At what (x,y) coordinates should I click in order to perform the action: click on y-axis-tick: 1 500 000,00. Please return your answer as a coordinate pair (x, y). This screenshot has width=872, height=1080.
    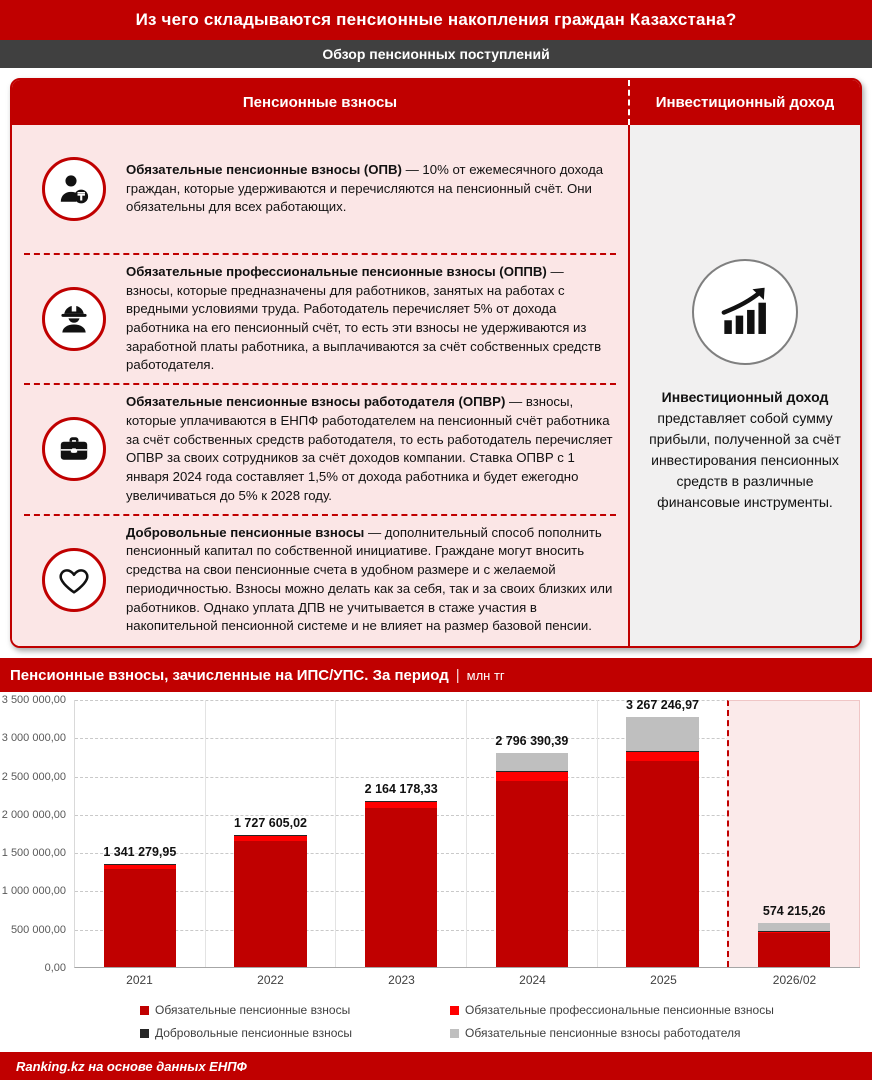
    Looking at the image, I should click on (33, 853).